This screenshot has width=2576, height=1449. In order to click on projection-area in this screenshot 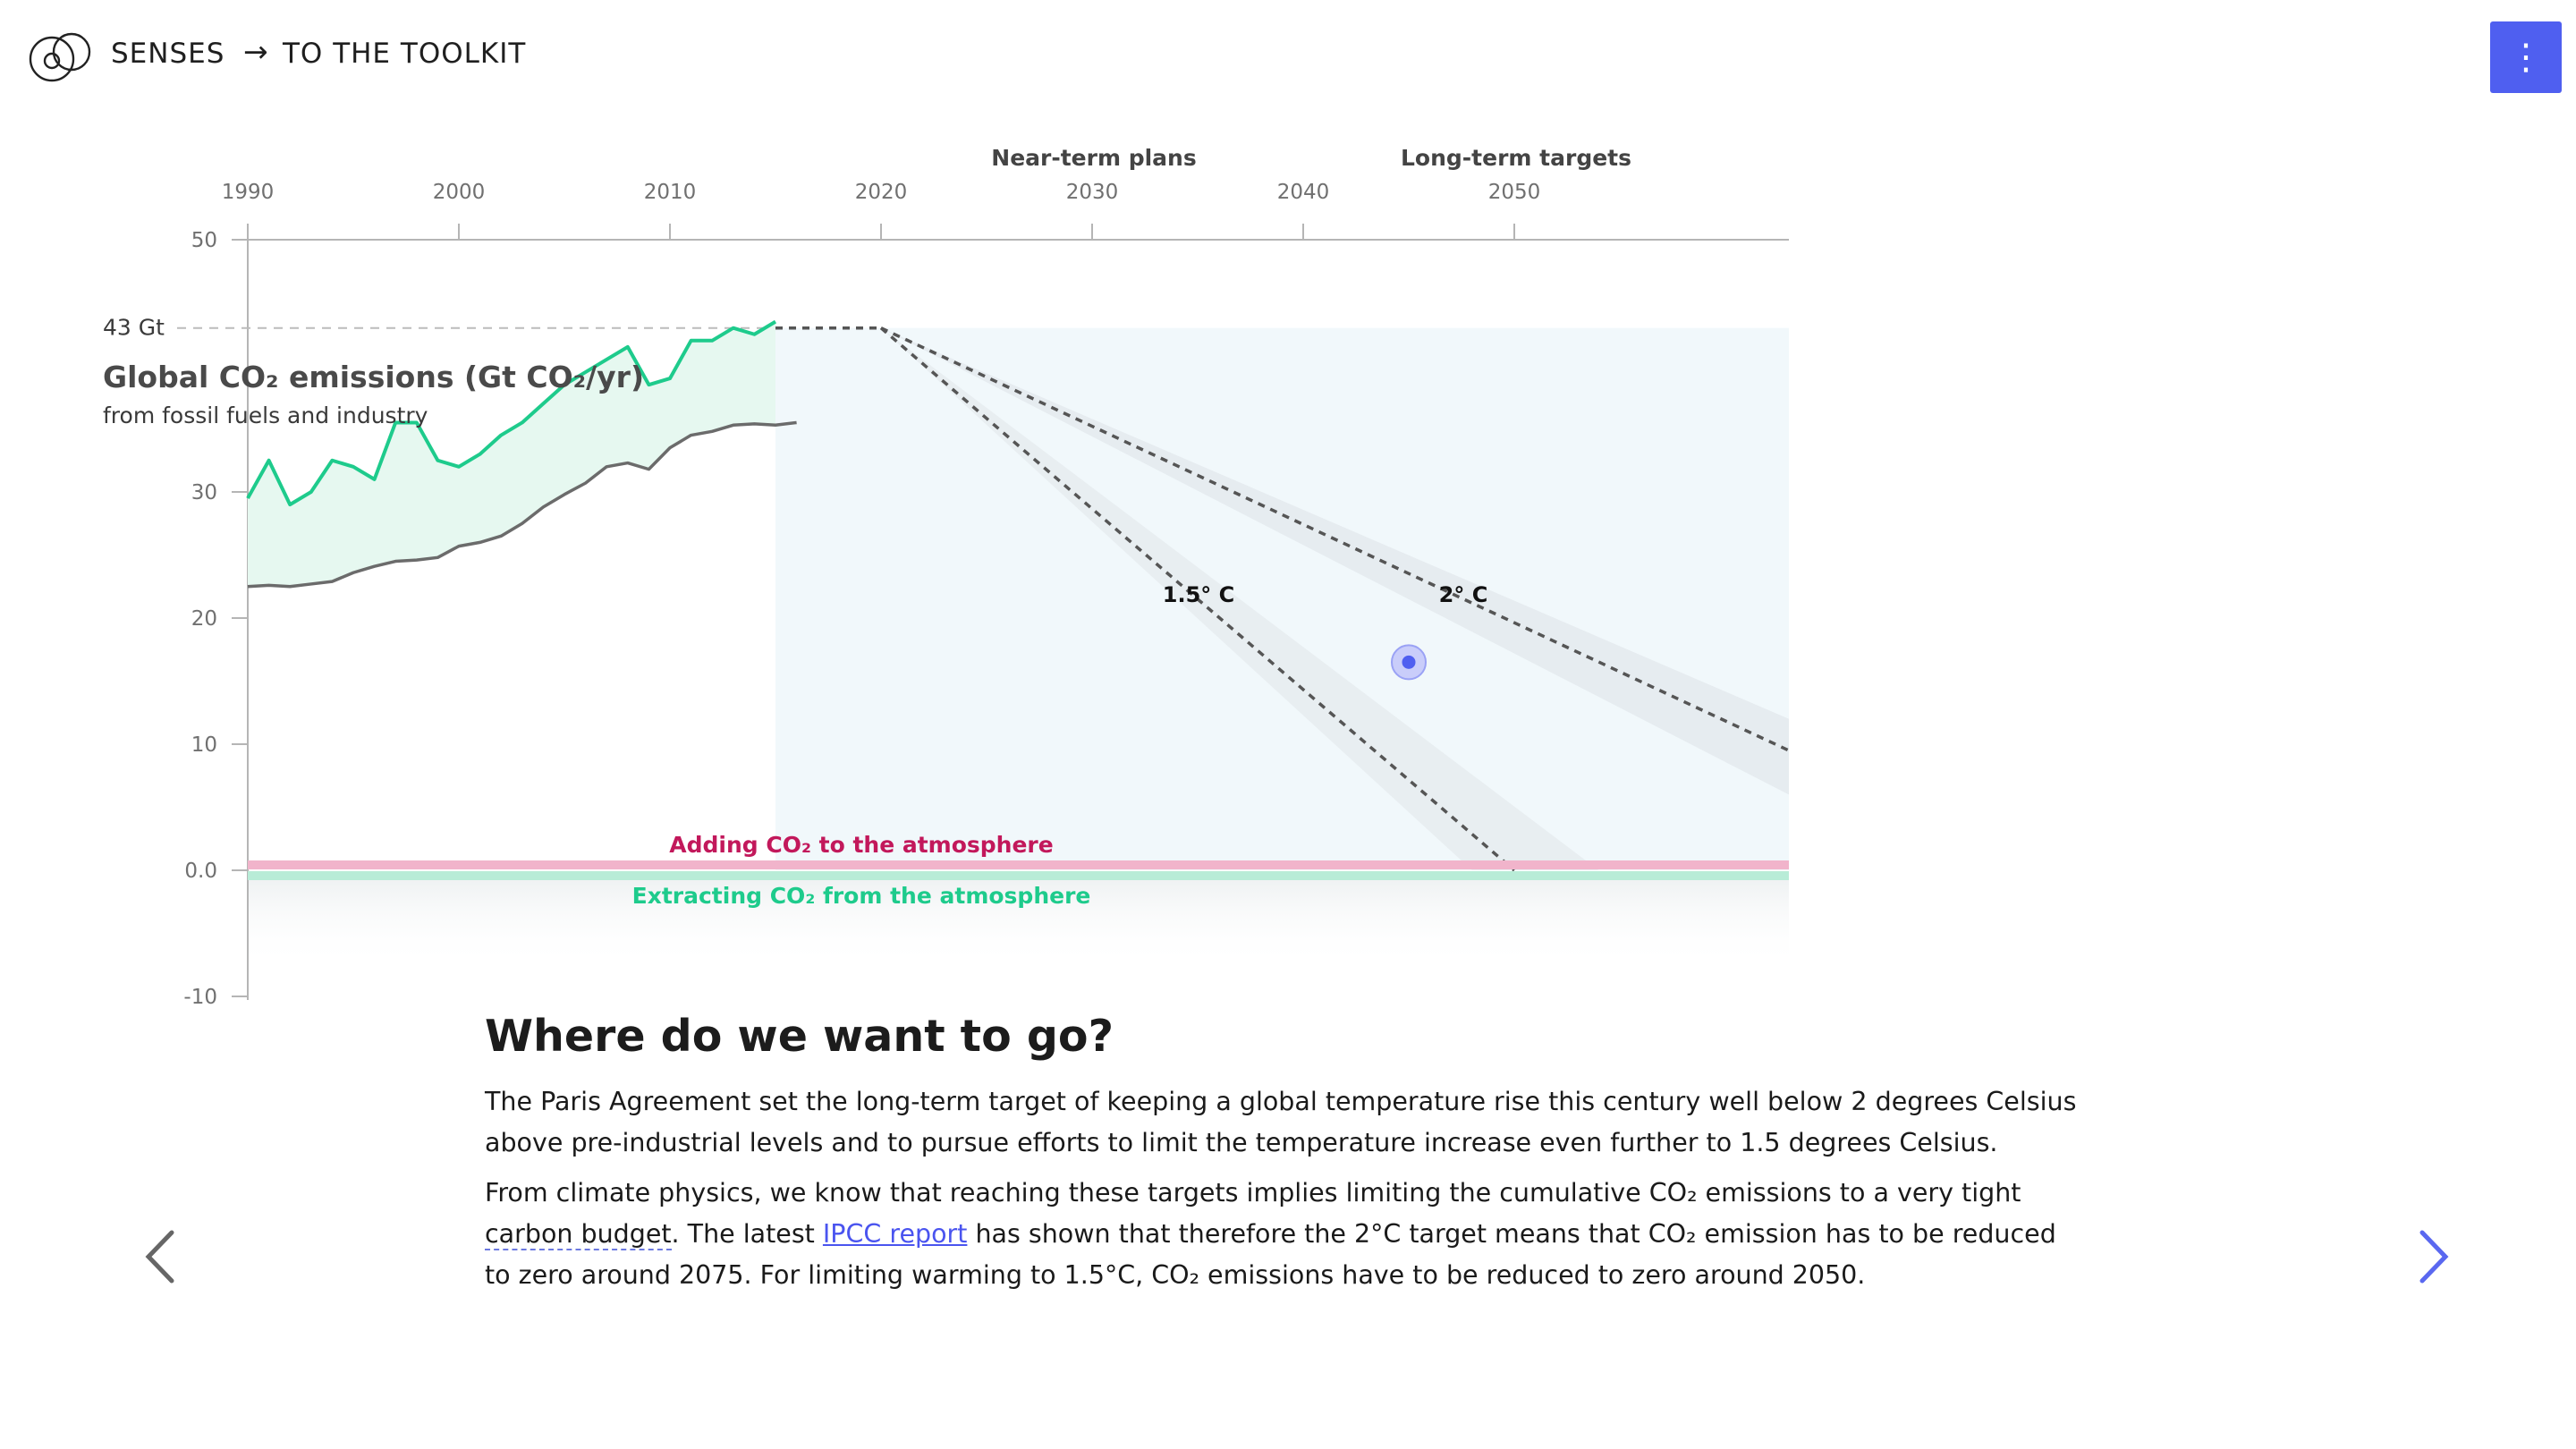, I will do `click(1282, 598)`.